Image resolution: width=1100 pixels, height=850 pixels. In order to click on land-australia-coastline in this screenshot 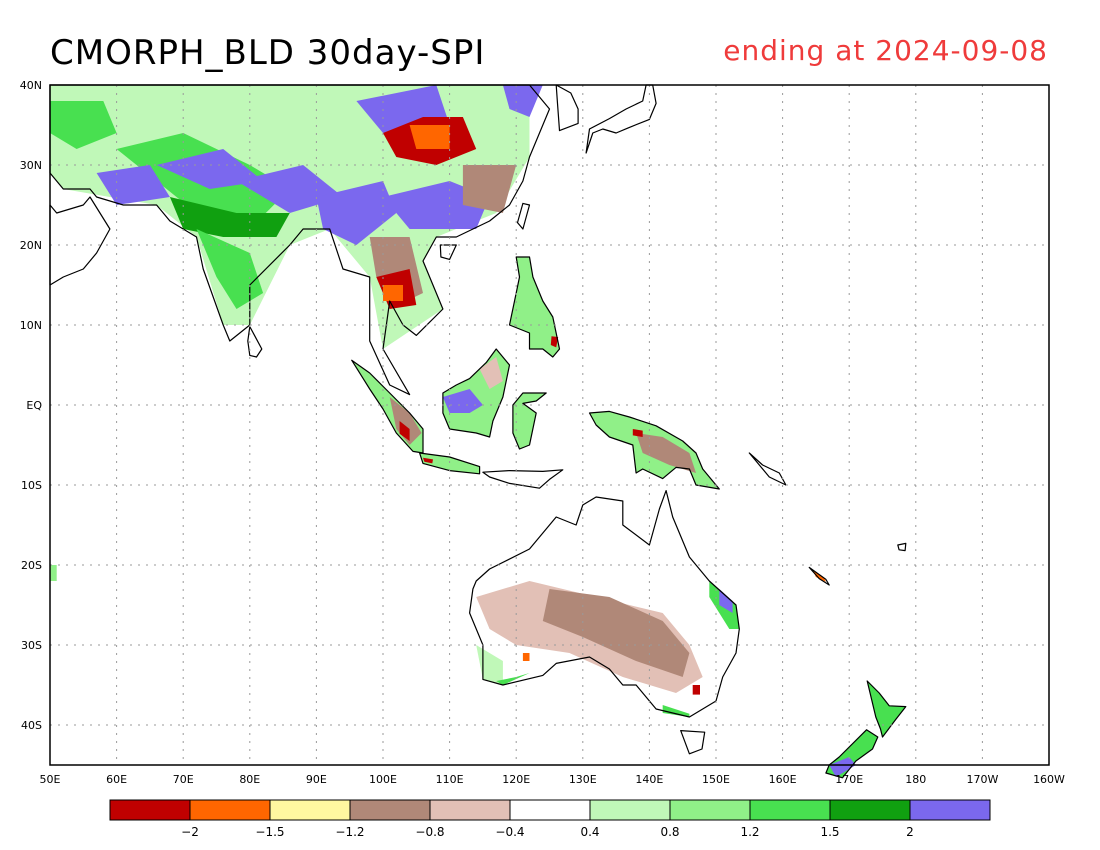, I will do `click(604, 604)`.